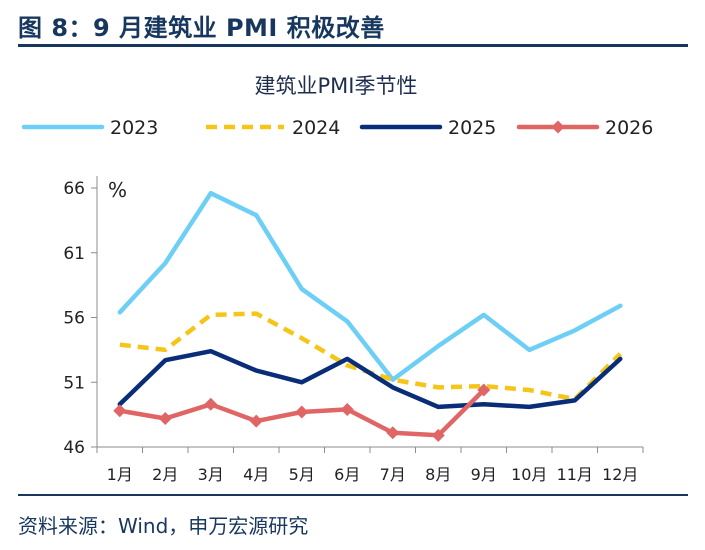  I want to click on unit-label: %, so click(117, 190).